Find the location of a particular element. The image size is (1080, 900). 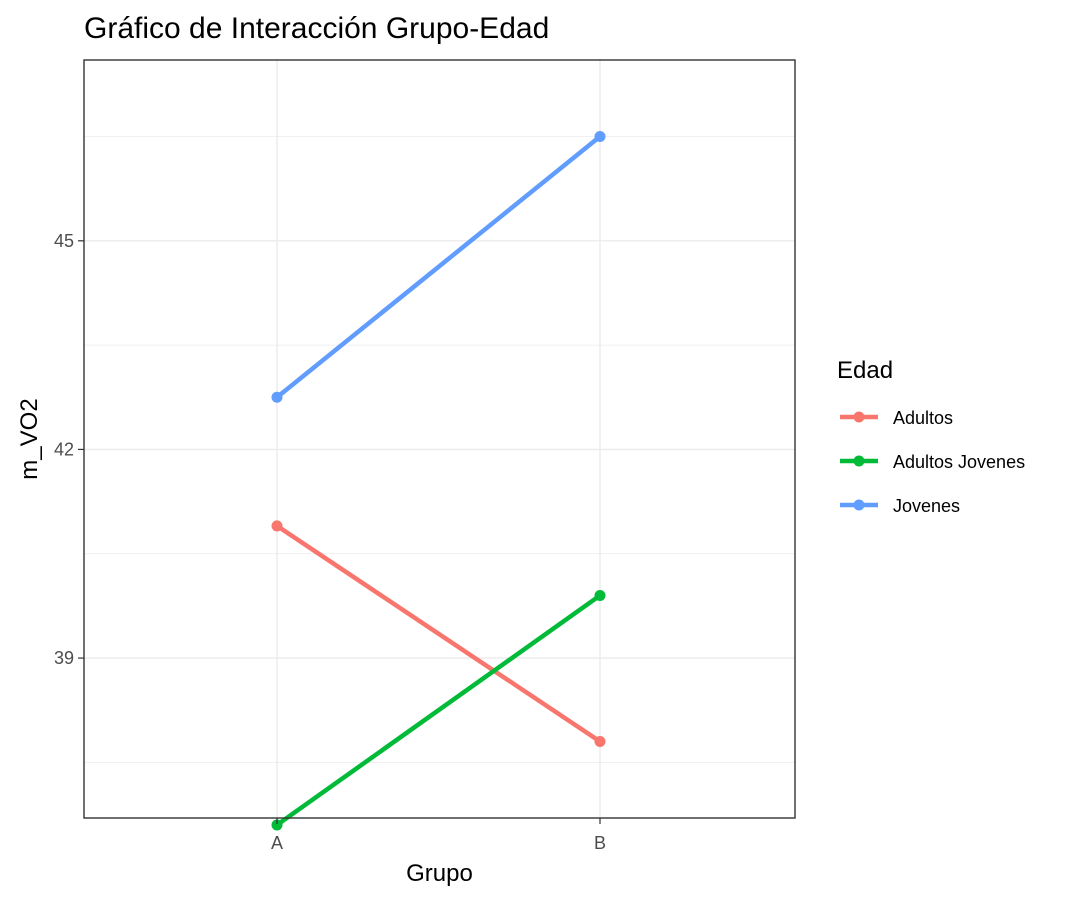

x-tick-label: A is located at coordinates (277, 843).